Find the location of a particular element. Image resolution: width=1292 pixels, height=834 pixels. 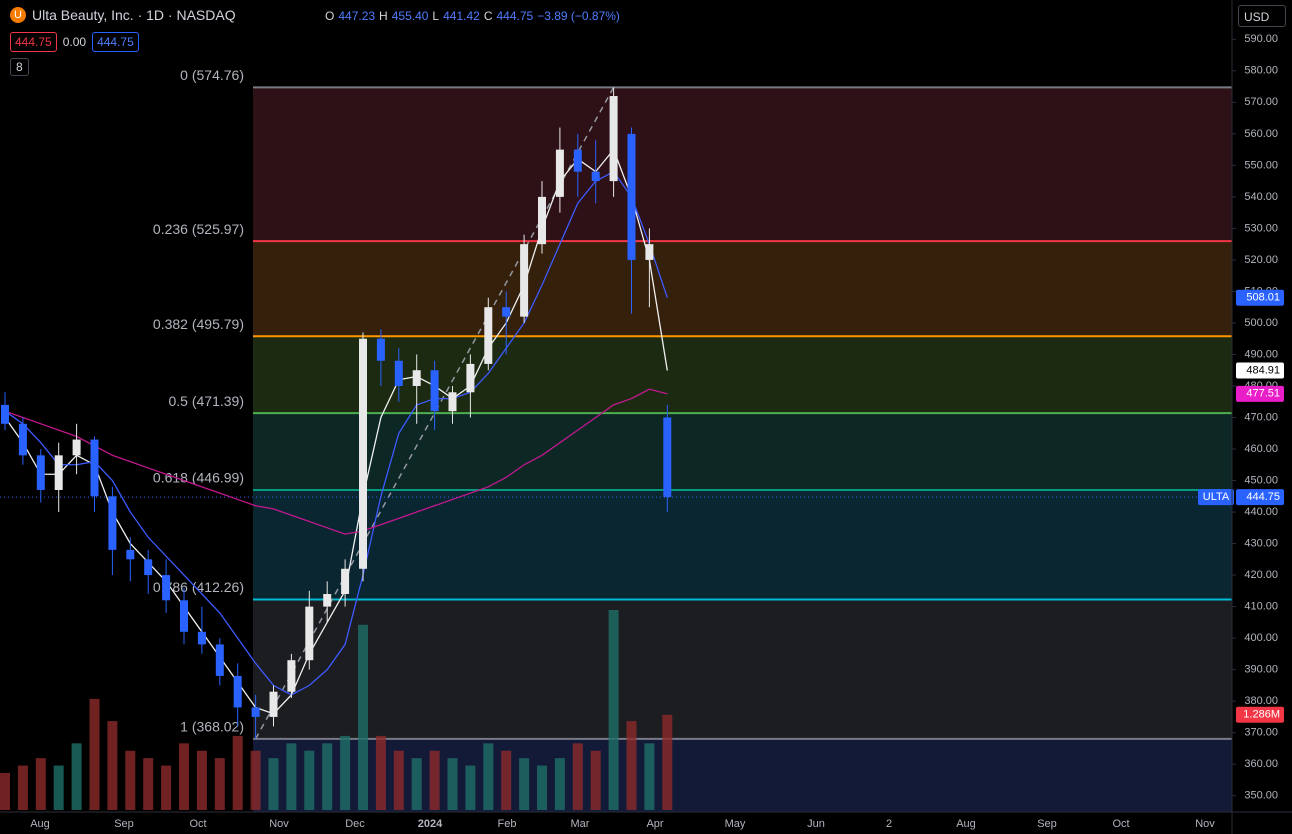

x-tick-label: Apr is located at coordinates (654, 824).